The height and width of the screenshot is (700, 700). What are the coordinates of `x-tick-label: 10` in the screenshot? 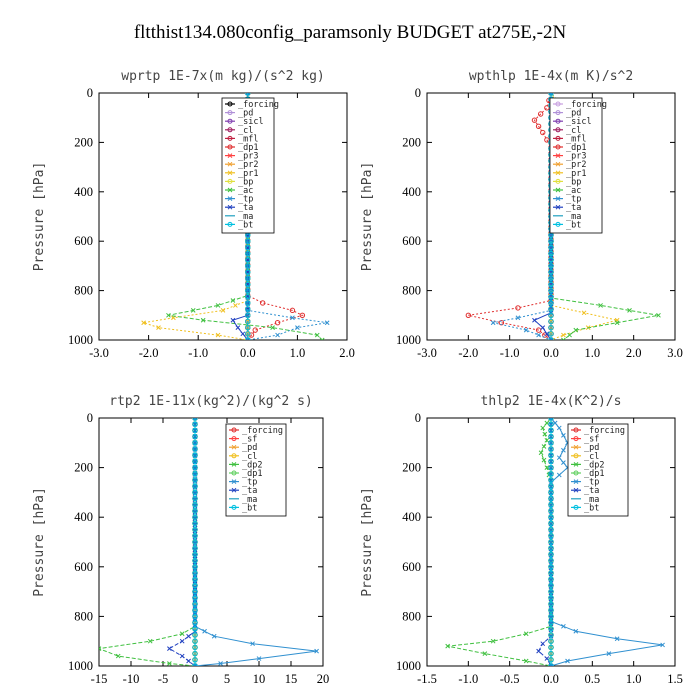 It's located at (259, 679).